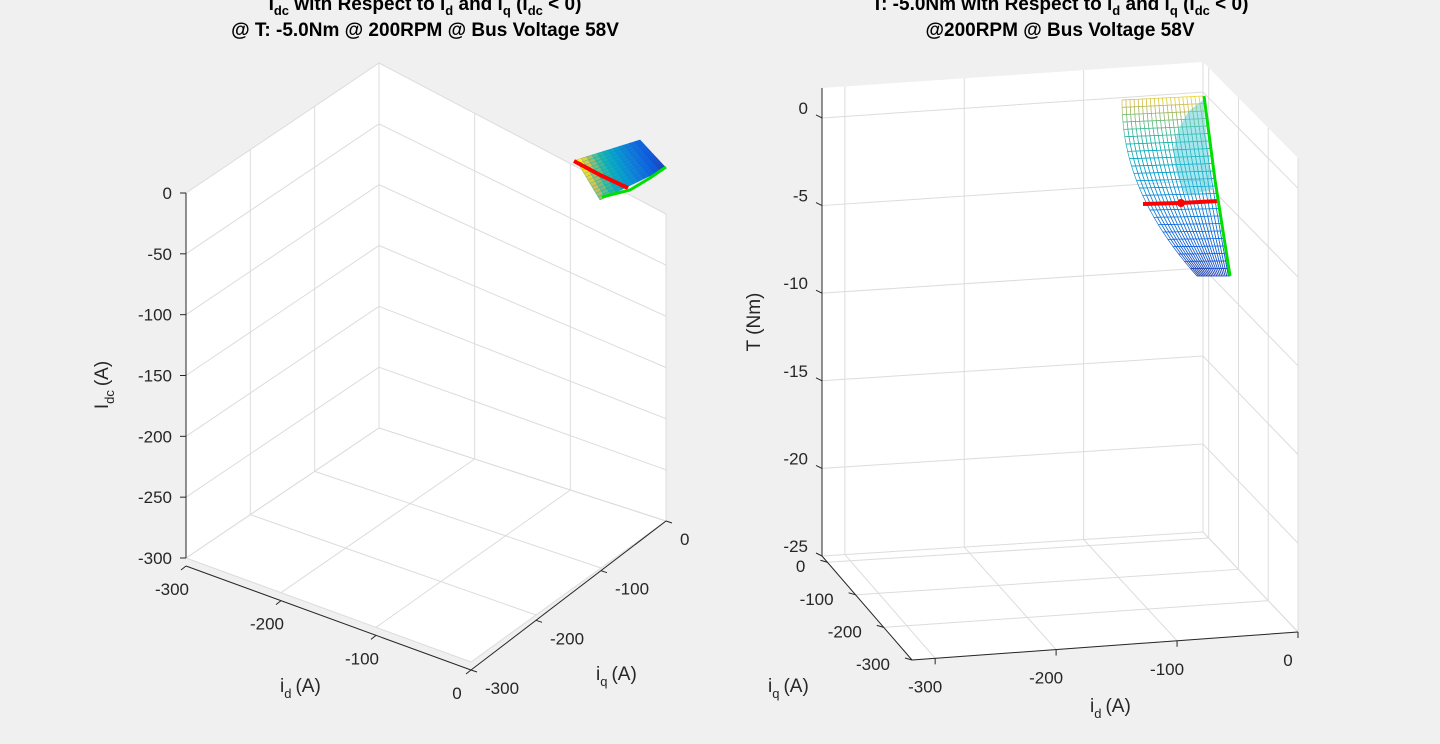 Image resolution: width=1440 pixels, height=744 pixels. I want to click on title-part: and i, so click(1145, 7).